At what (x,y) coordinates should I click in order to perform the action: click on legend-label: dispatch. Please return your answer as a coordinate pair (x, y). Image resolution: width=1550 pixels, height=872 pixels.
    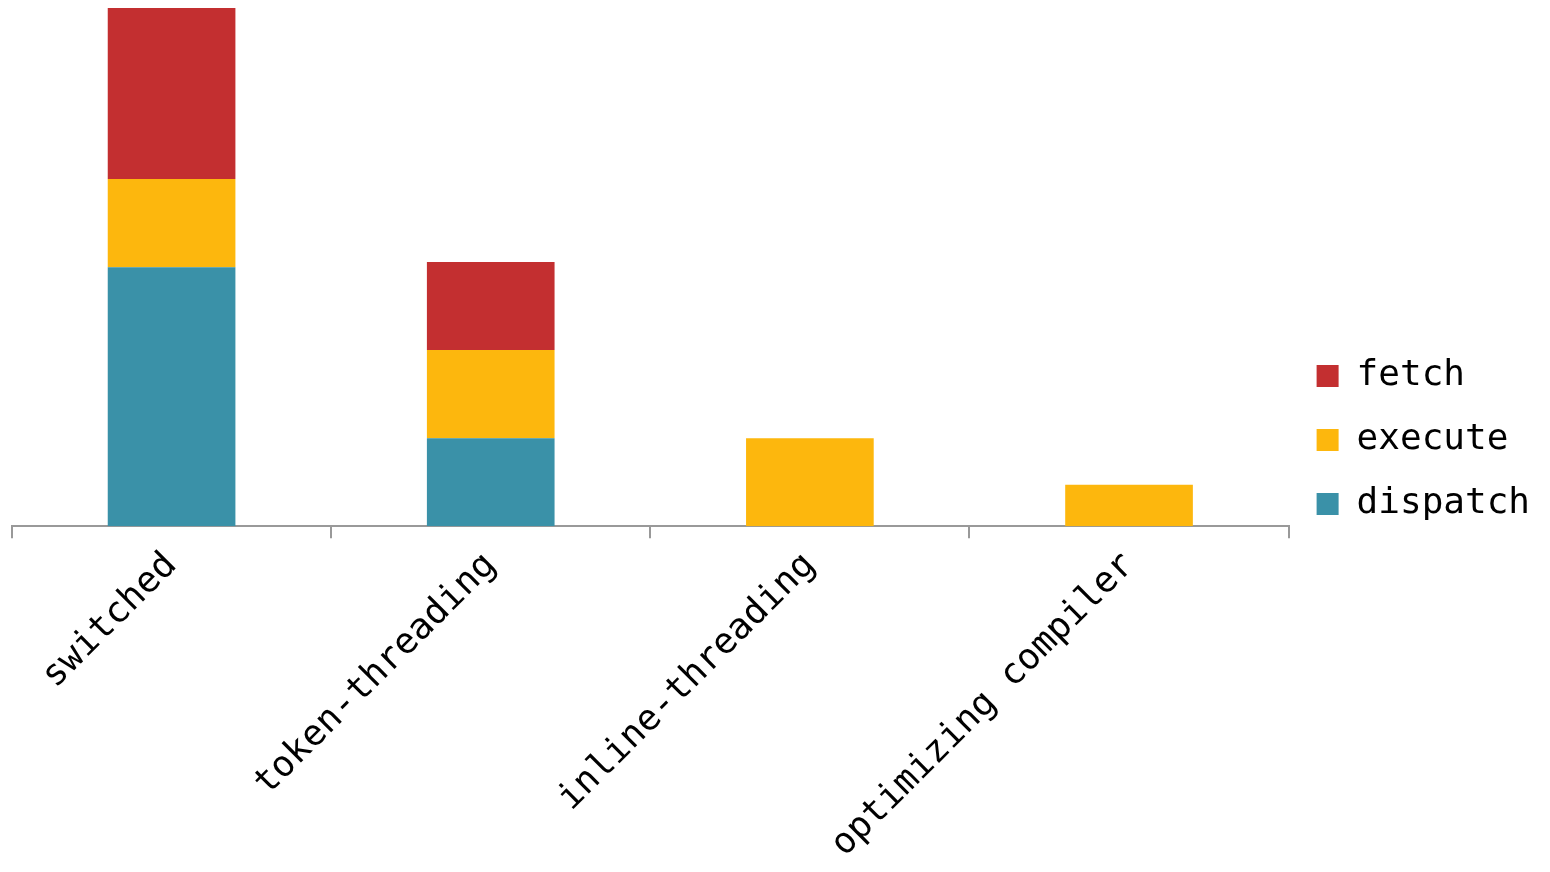
    Looking at the image, I should click on (1443, 501).